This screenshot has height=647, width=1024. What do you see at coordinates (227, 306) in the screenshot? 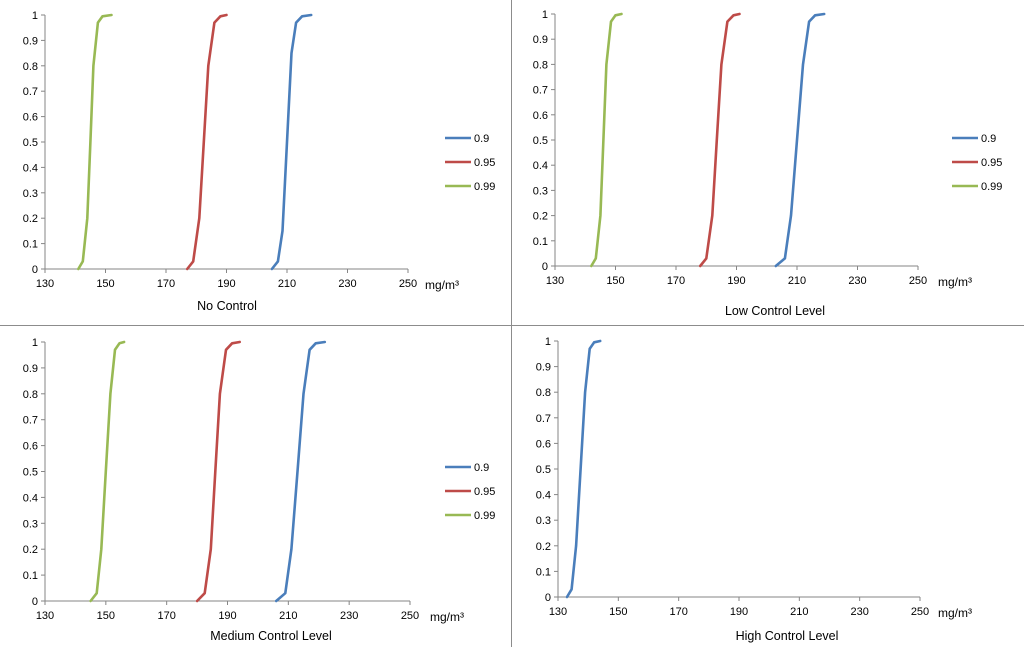
I see `chart-caption: No Control` at bounding box center [227, 306].